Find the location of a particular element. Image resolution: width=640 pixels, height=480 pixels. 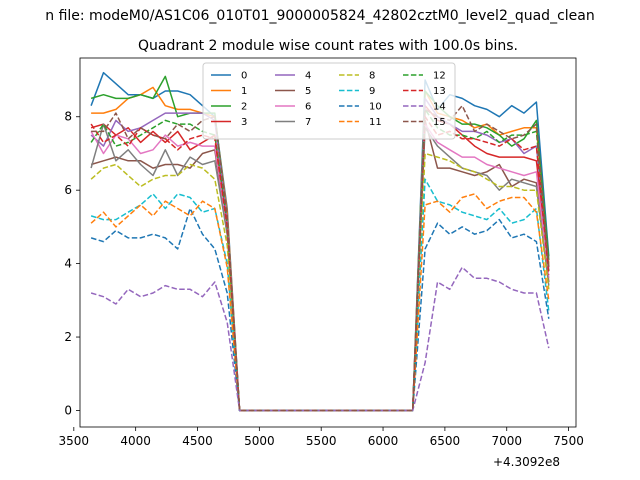

x-offset-label: +4.3092e8 is located at coordinates (526, 462).